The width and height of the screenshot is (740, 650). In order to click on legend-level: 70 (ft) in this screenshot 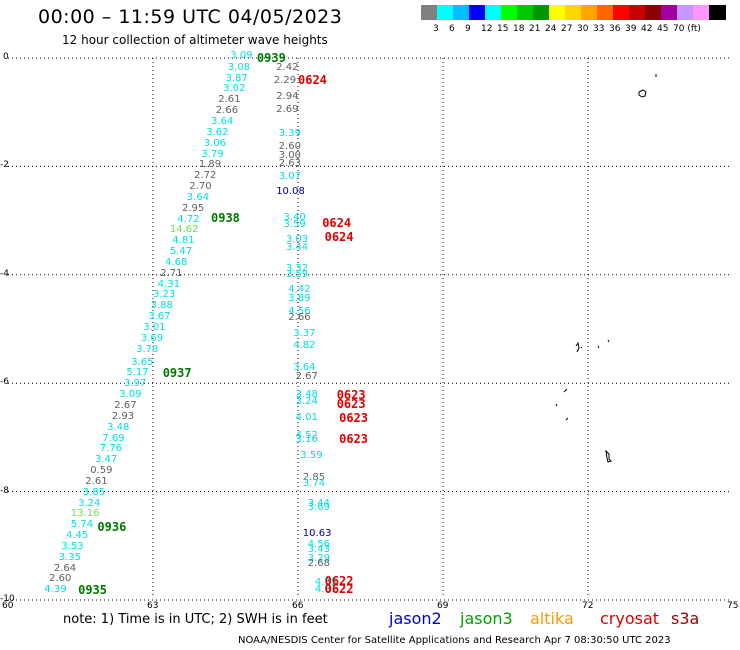, I will do `click(687, 29)`.